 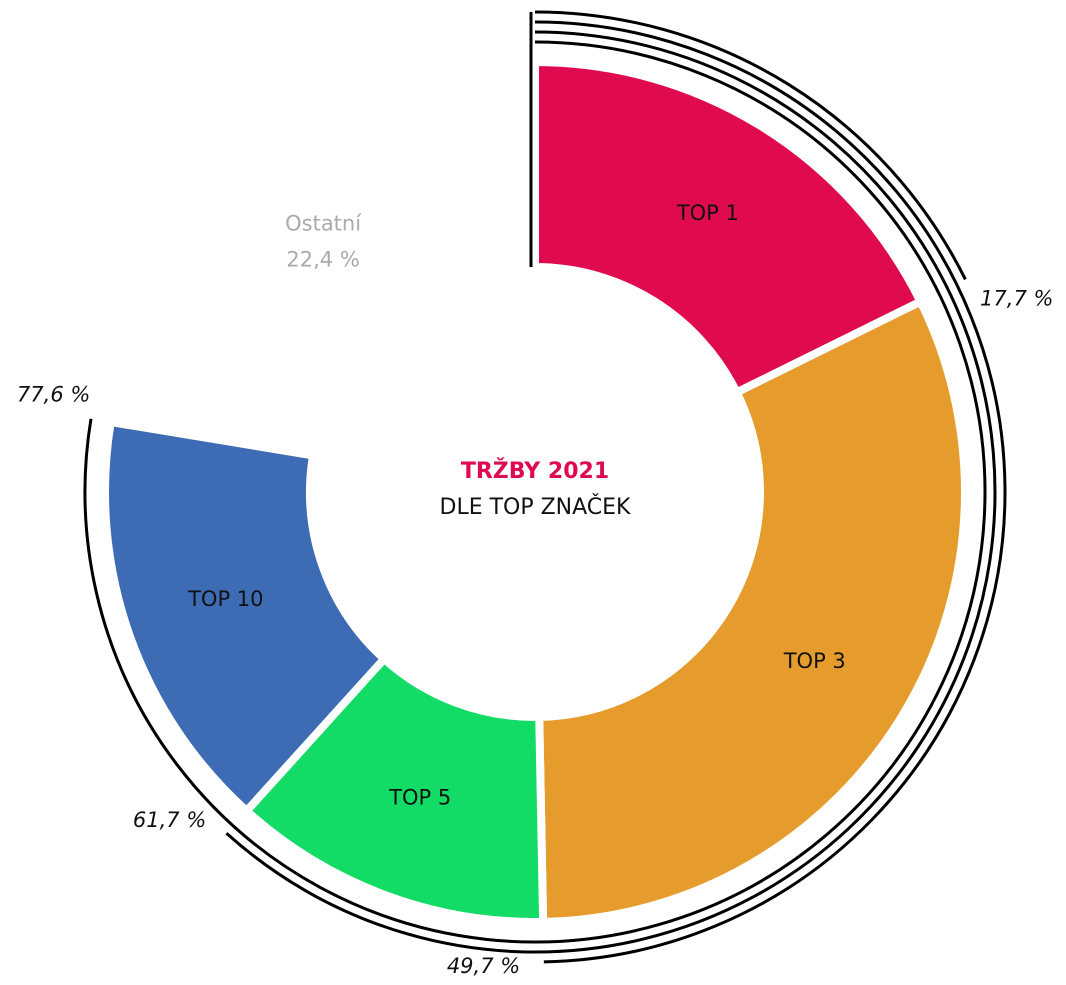 What do you see at coordinates (483, 966) in the screenshot?
I see `value-label: 49,7 %` at bounding box center [483, 966].